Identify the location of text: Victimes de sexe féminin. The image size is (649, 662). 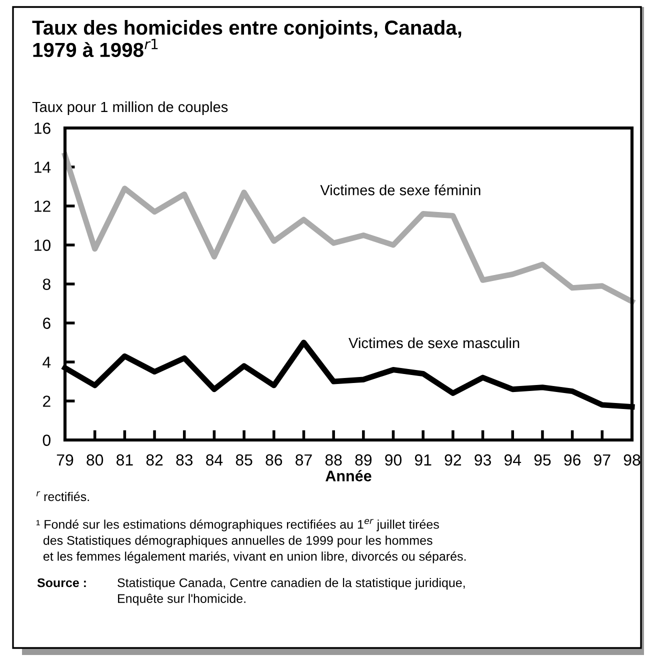
(400, 190).